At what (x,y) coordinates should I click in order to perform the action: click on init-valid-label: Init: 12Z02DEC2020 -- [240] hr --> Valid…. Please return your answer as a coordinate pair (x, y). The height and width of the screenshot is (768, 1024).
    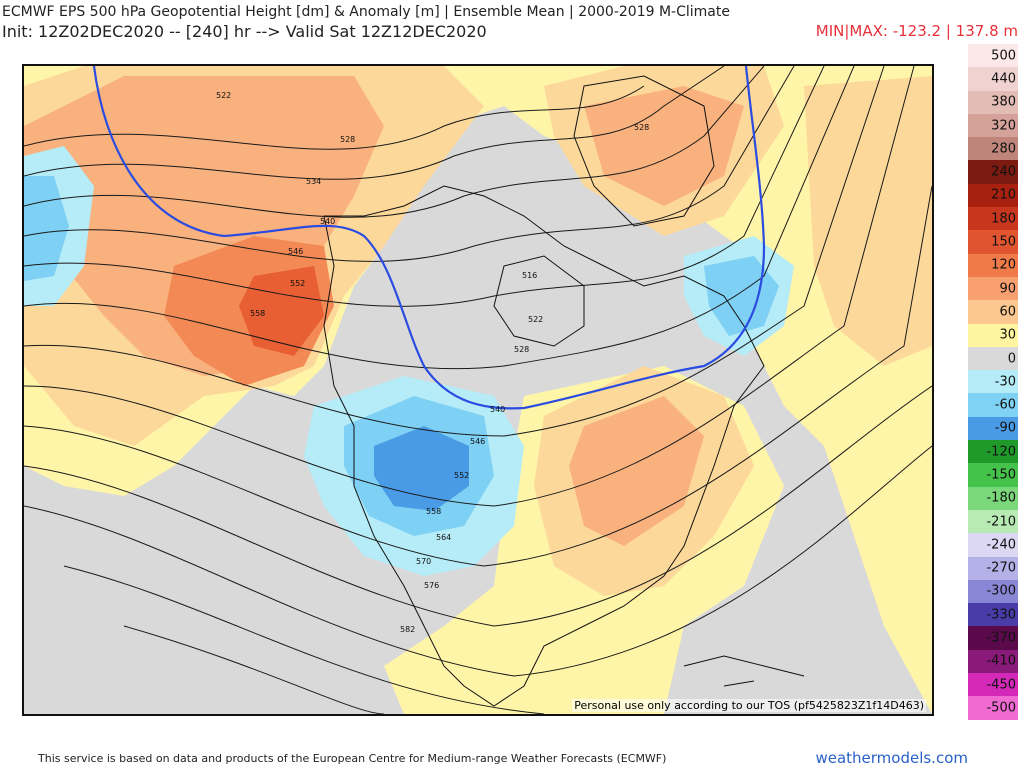
    Looking at the image, I should click on (244, 31).